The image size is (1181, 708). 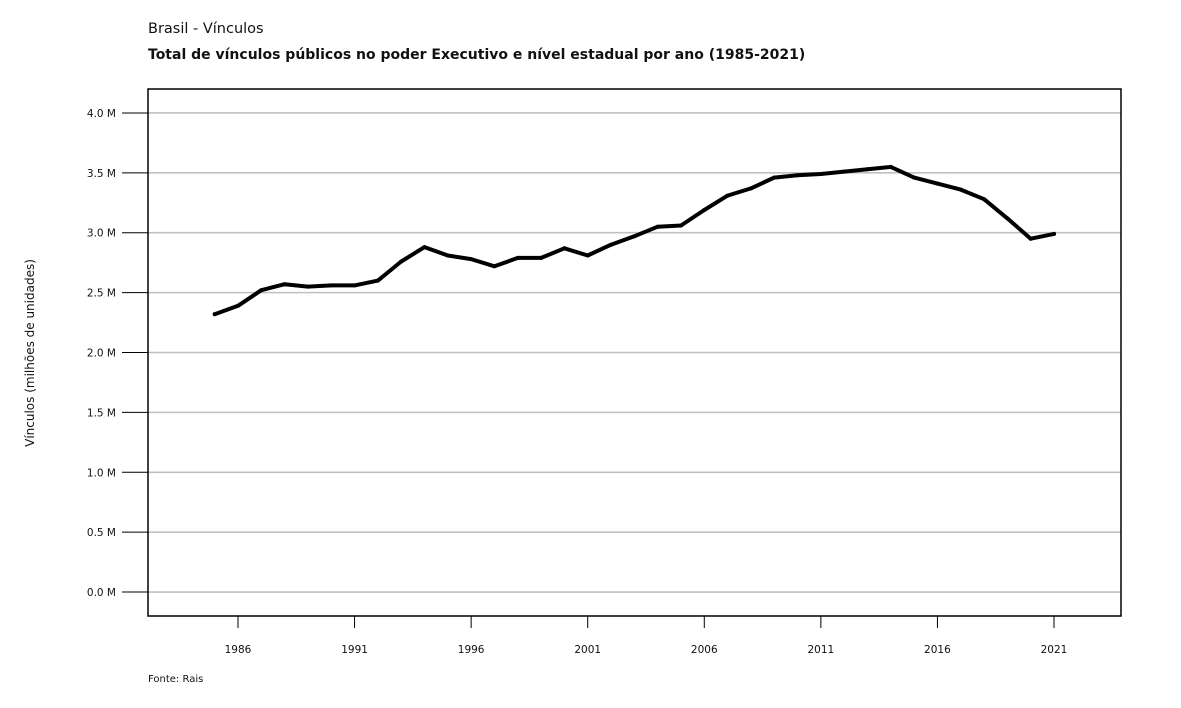 What do you see at coordinates (820, 650) in the screenshot?
I see `x-tick-label: 2011` at bounding box center [820, 650].